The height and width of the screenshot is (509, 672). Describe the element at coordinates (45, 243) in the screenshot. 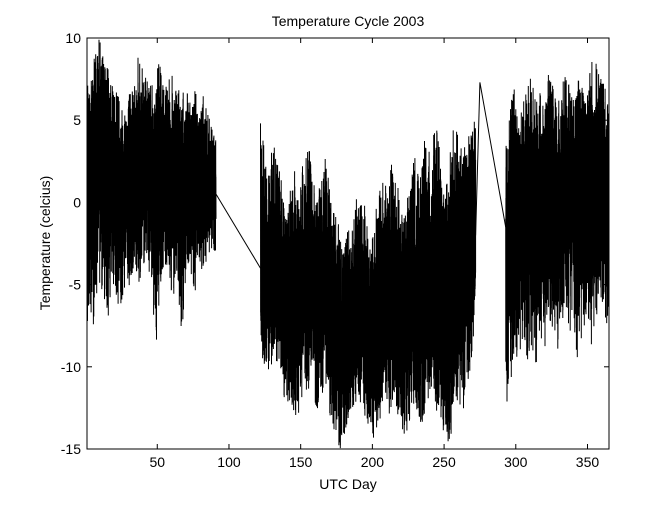

I see `y-axis-label: Temperature (celcius)` at that location.